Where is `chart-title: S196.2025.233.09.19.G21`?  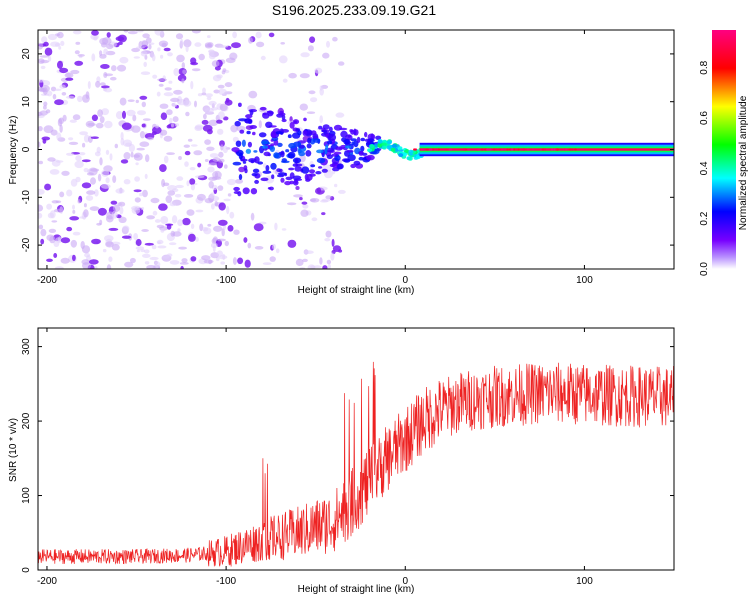
chart-title: S196.2025.233.09.19.G21 is located at coordinates (354, 10).